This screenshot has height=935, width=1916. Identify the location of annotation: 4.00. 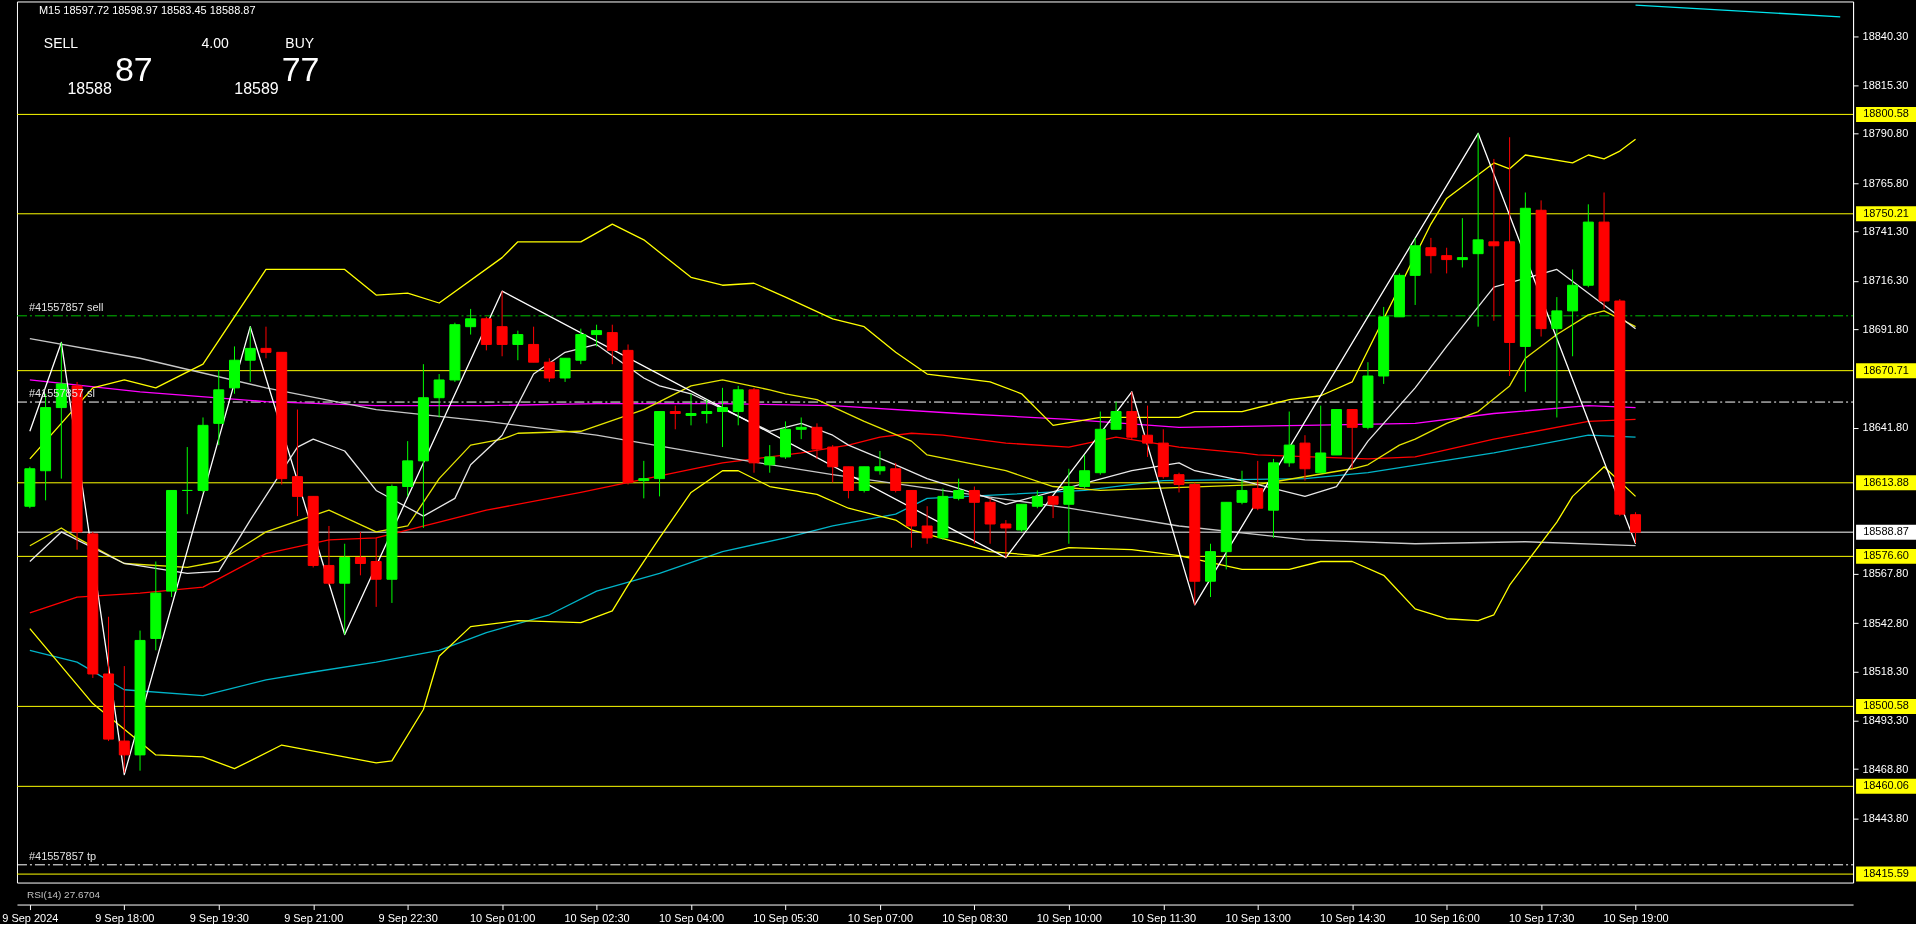
(215, 43).